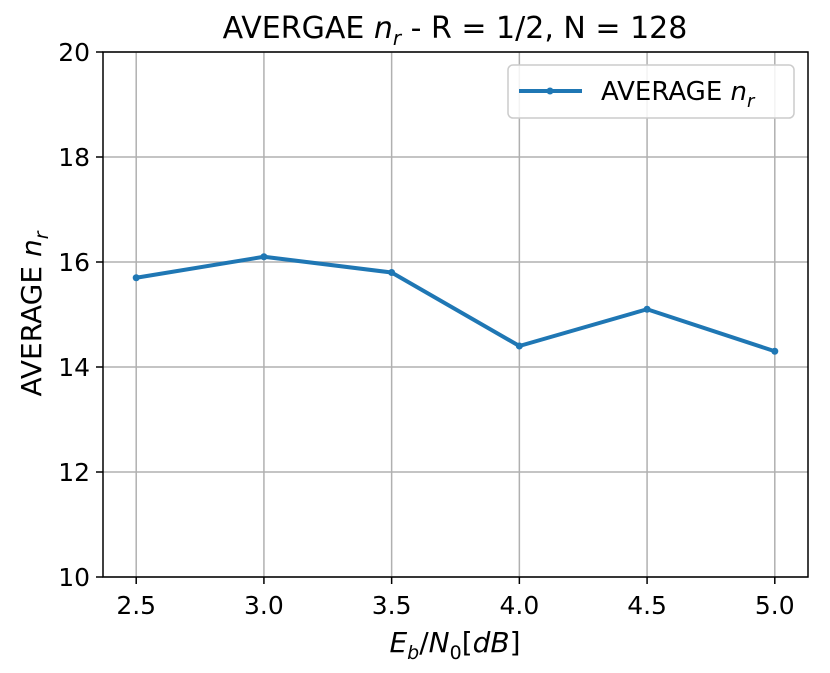 This screenshot has width=830, height=673. I want to click on y-tick-label: 10, so click(74, 577).